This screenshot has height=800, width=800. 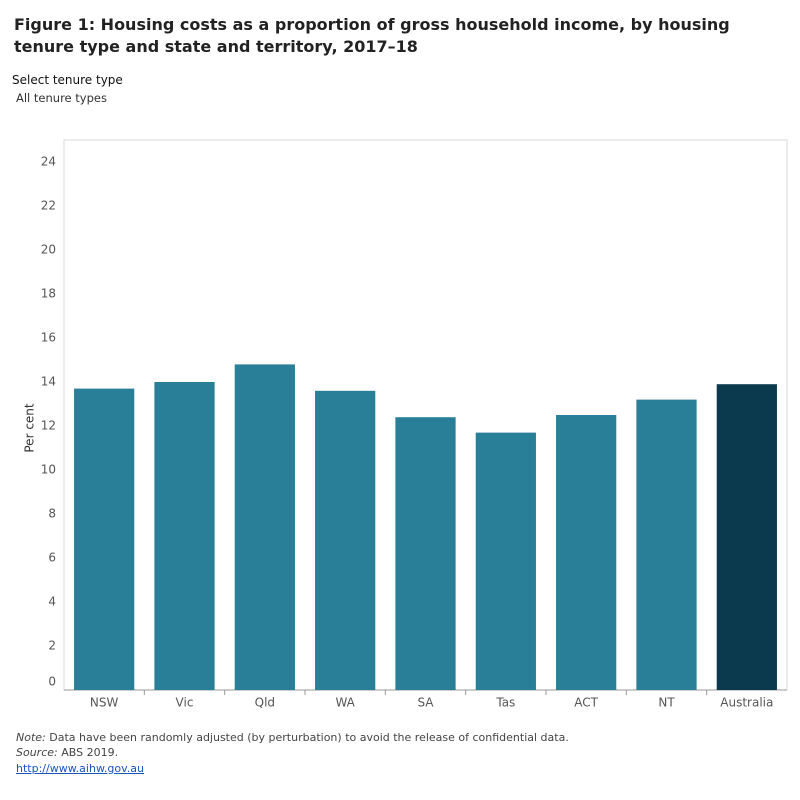 I want to click on y-tick-label: 22, so click(x=48, y=206).